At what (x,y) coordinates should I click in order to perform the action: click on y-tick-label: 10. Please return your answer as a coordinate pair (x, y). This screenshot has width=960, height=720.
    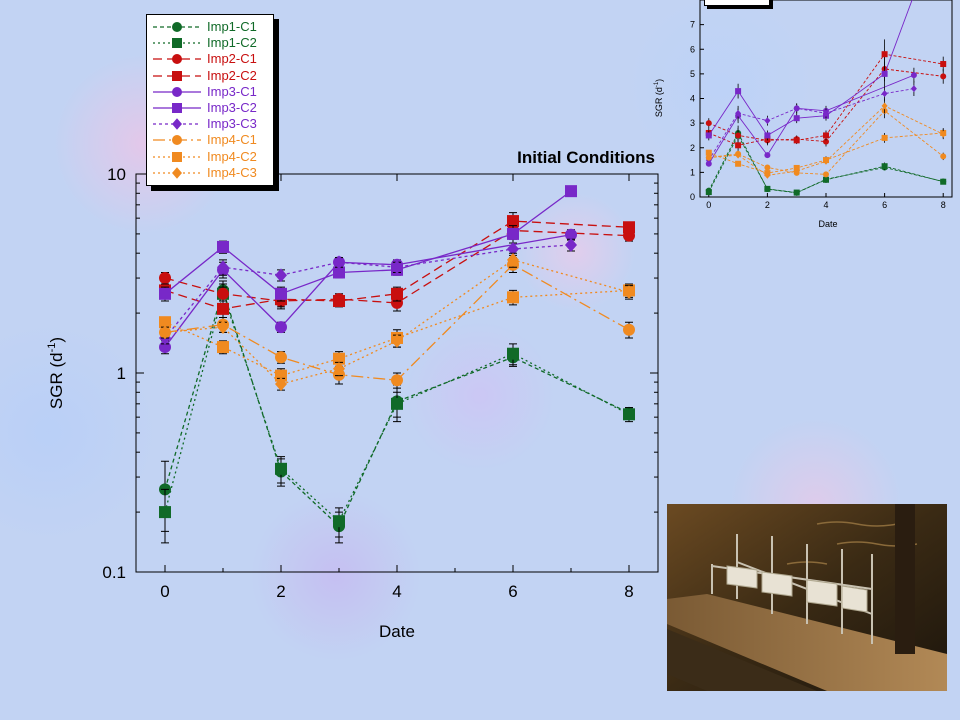
    Looking at the image, I should click on (116, 174).